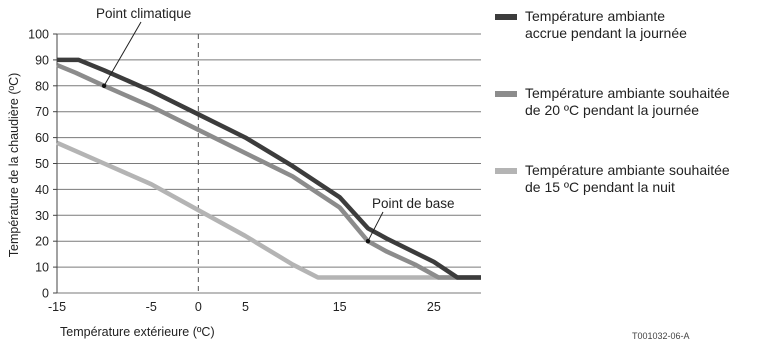 This screenshot has height=342, width=766. What do you see at coordinates (14, 165) in the screenshot?
I see `y-axis-label: Température de la chaudière (ºC)` at bounding box center [14, 165].